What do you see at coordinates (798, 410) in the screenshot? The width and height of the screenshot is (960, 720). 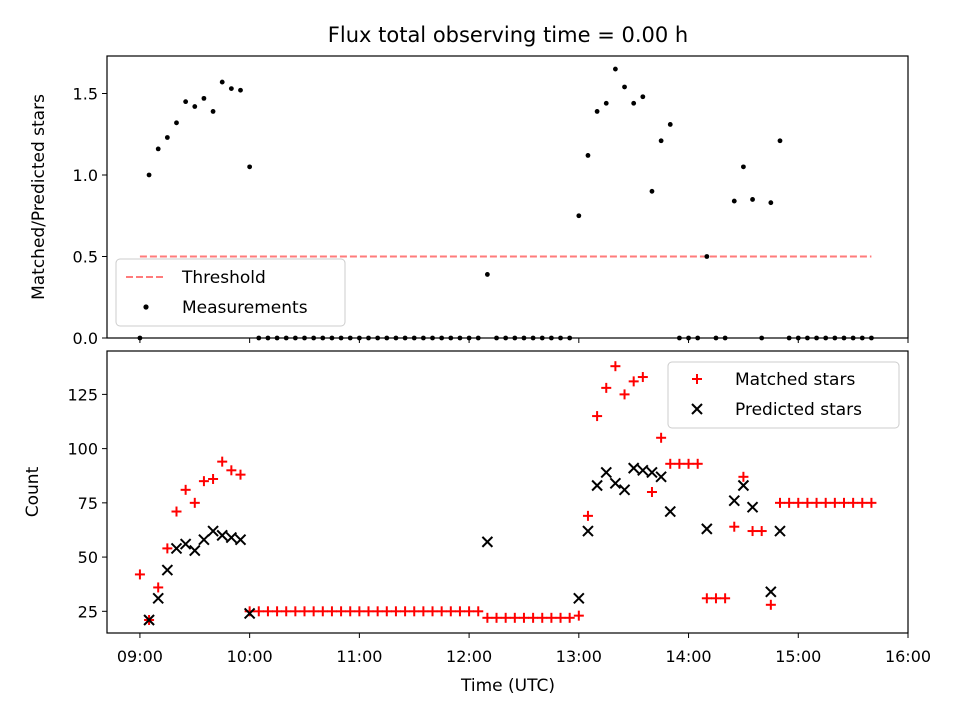 I see `legend-predicted-label: Predicted stars` at bounding box center [798, 410].